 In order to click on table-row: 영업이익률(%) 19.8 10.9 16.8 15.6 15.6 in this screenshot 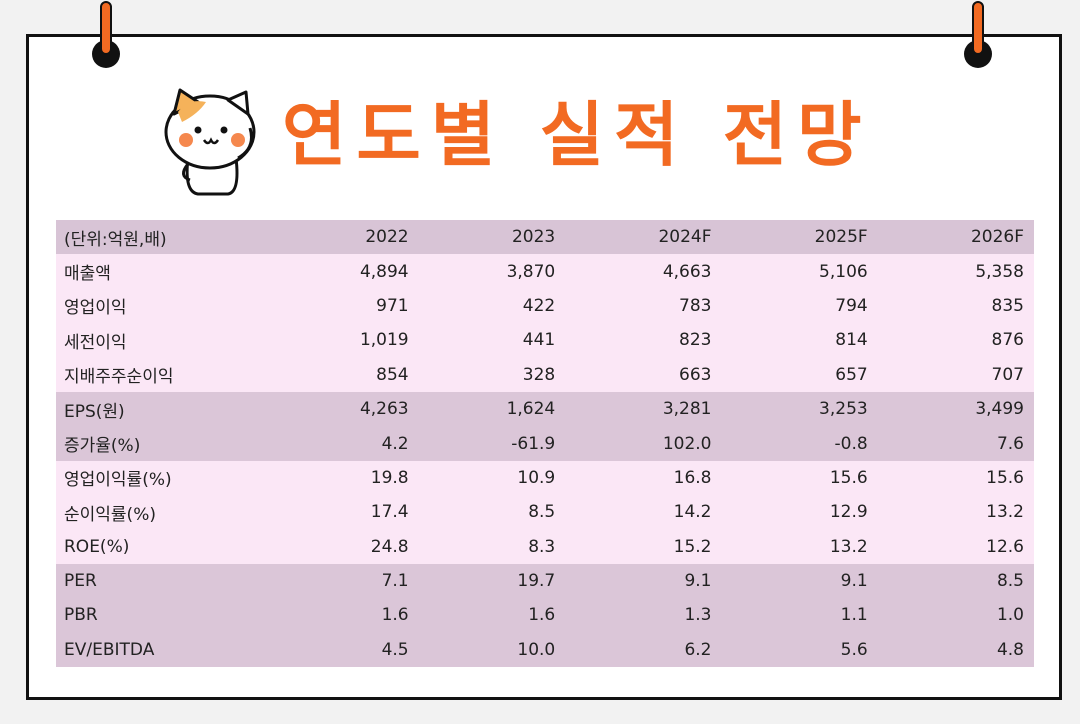, I will do `click(545, 478)`.